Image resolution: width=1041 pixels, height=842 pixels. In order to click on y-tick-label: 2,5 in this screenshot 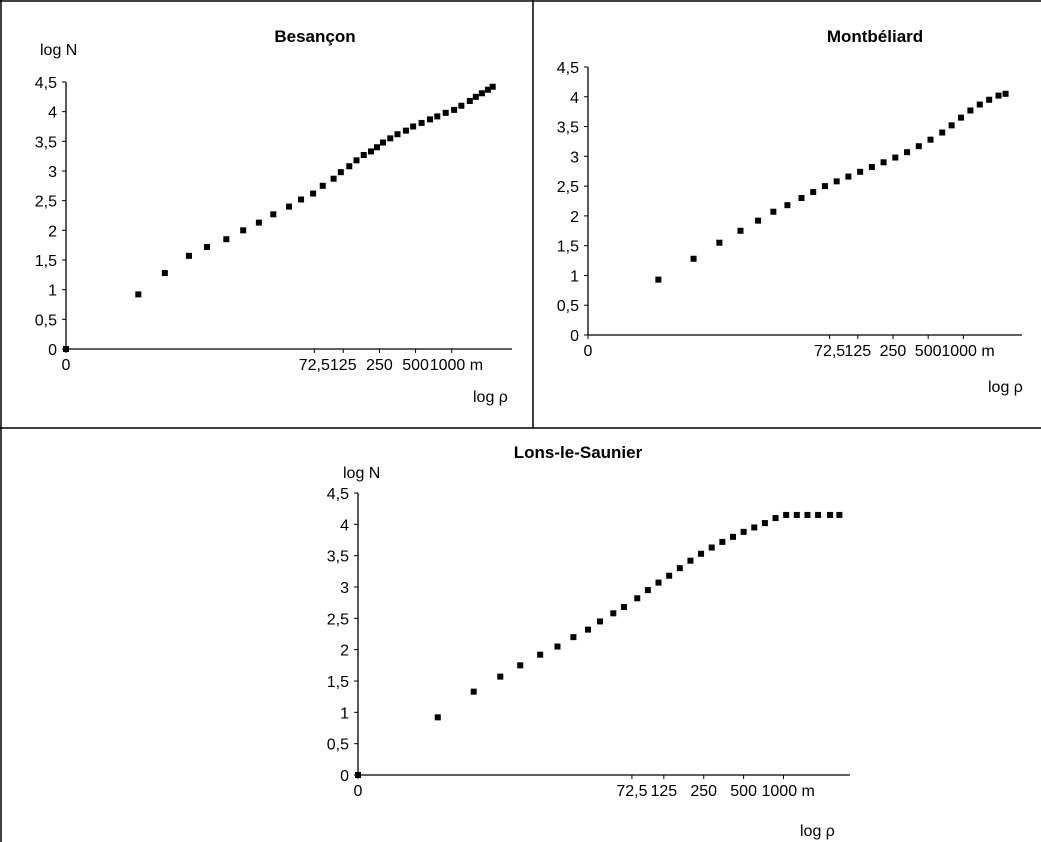, I will do `click(568, 187)`.